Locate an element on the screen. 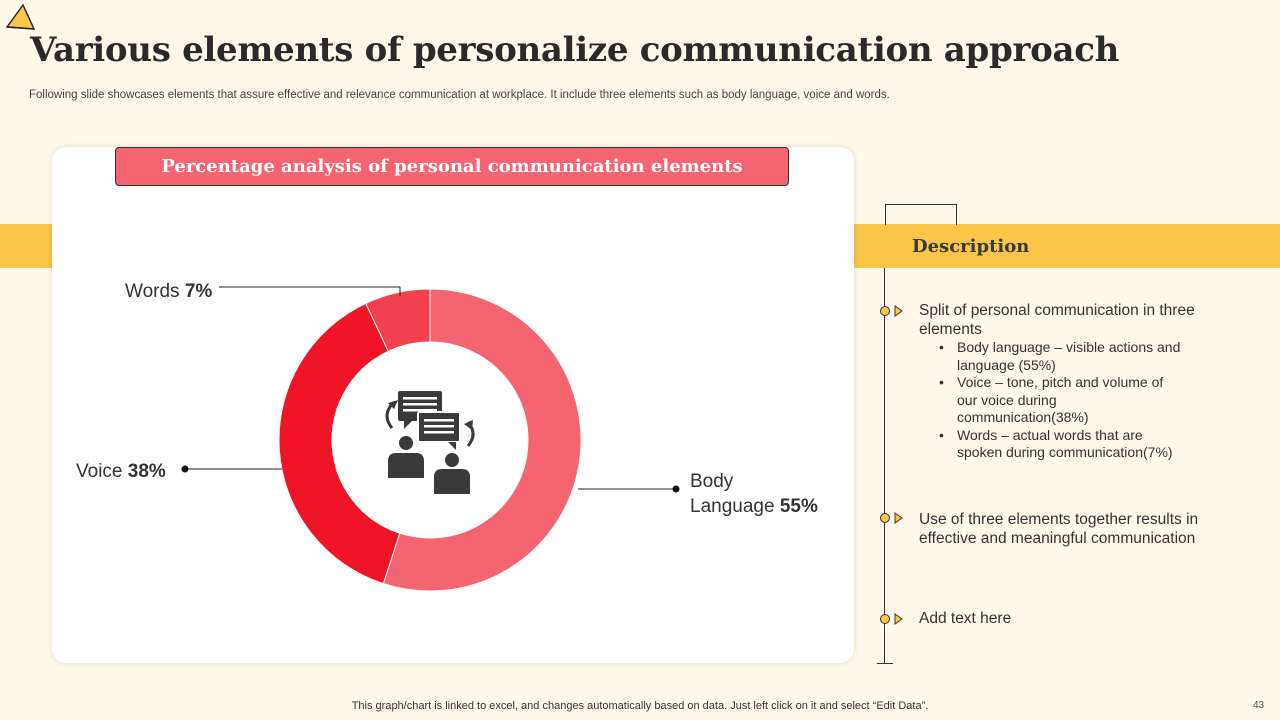 Image resolution: width=1280 pixels, height=720 pixels. timeline-foot is located at coordinates (885, 663).